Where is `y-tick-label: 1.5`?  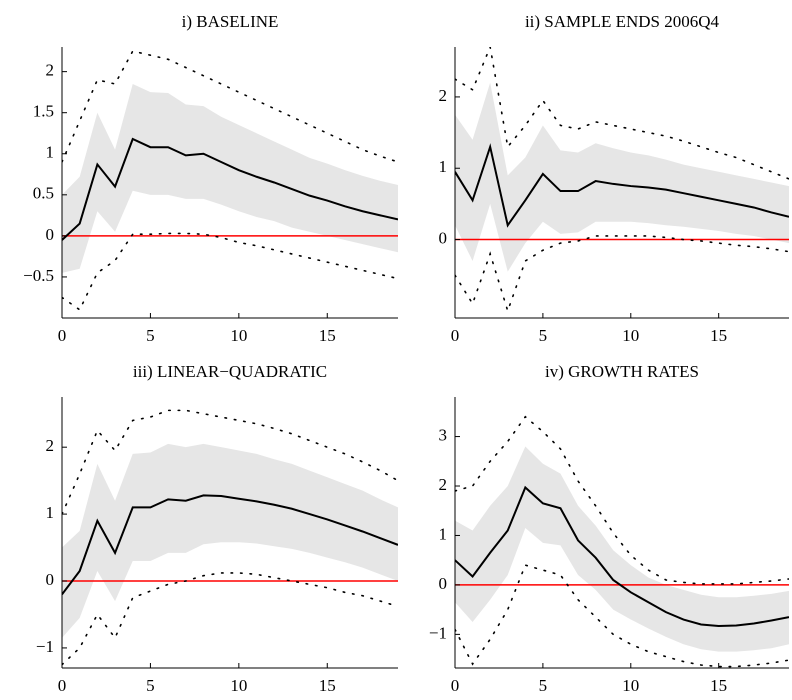 y-tick-label: 1.5 is located at coordinates (43, 111).